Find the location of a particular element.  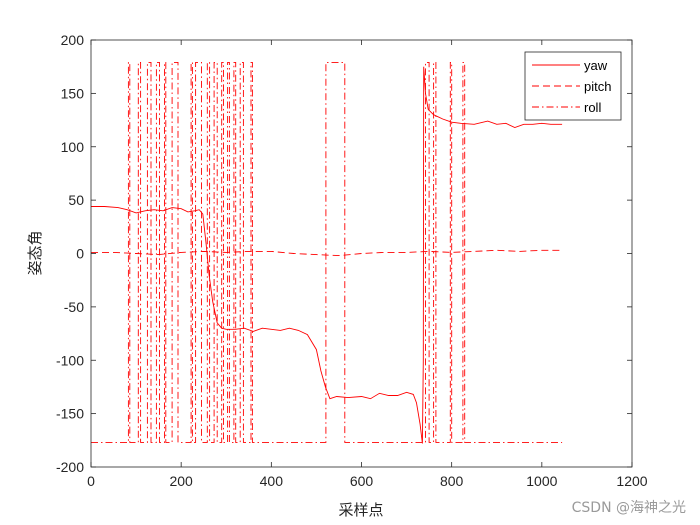

y-tick-label: -50 is located at coordinates (74, 307).